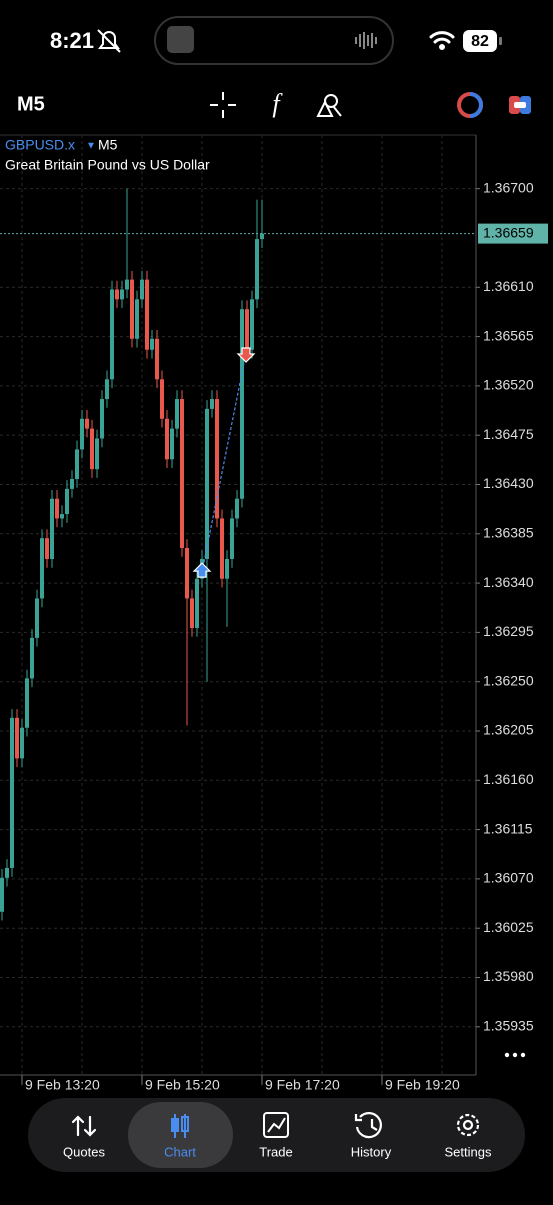 The width and height of the screenshot is (553, 1205). Describe the element at coordinates (508, 187) in the screenshot. I see `y-tick-label: 1.36700` at that location.